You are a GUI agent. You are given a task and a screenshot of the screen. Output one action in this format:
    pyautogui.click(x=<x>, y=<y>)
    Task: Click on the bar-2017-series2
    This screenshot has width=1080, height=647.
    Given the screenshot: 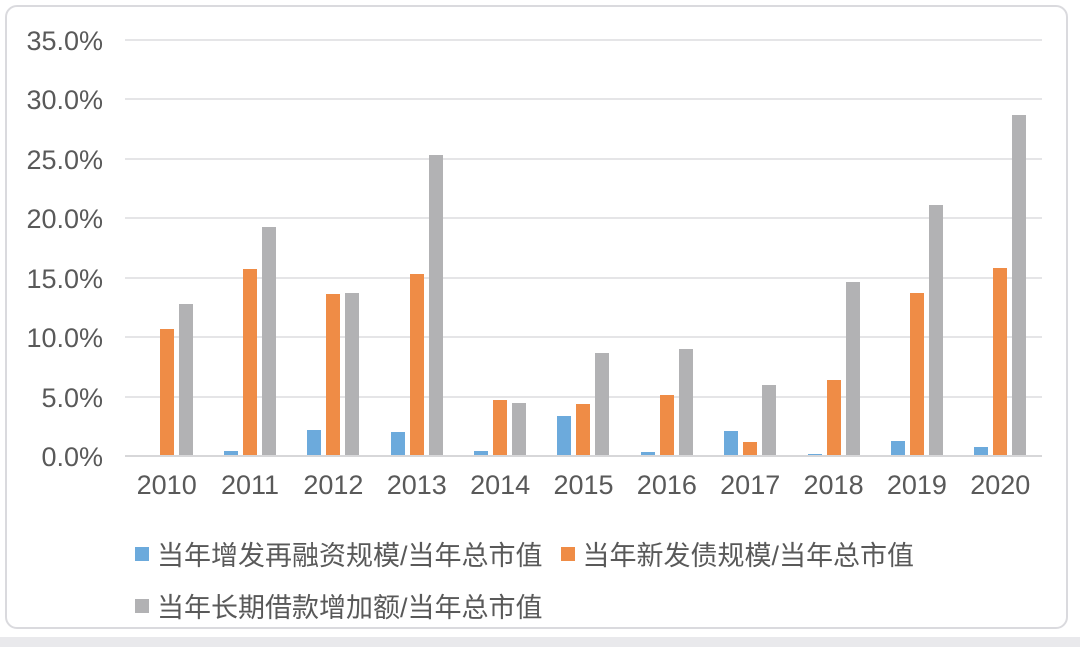 What is the action you would take?
    pyautogui.click(x=769, y=420)
    